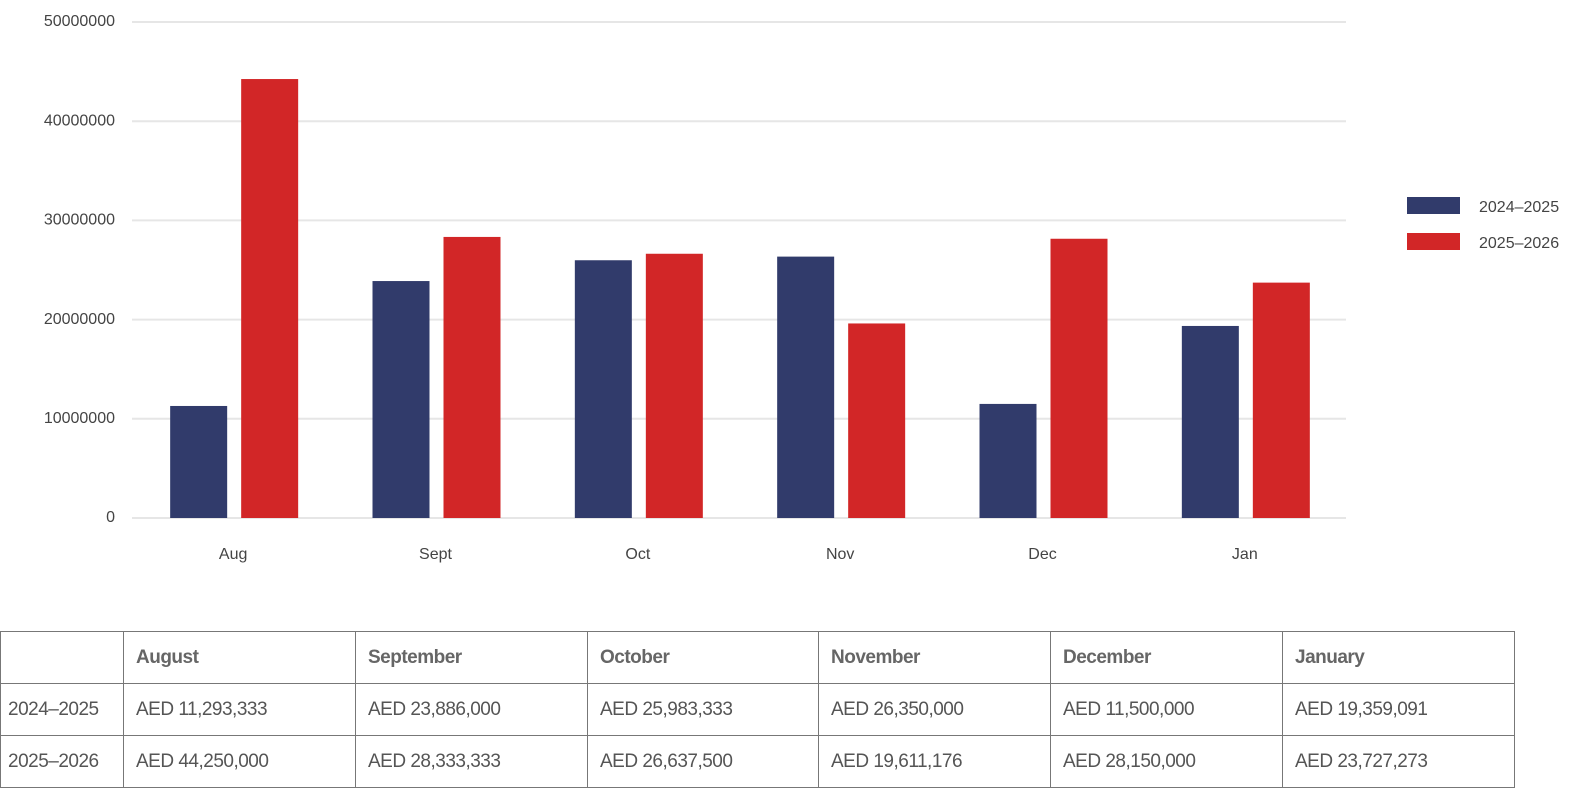  I want to click on table-cell: AED 19,359,091, so click(1398, 709).